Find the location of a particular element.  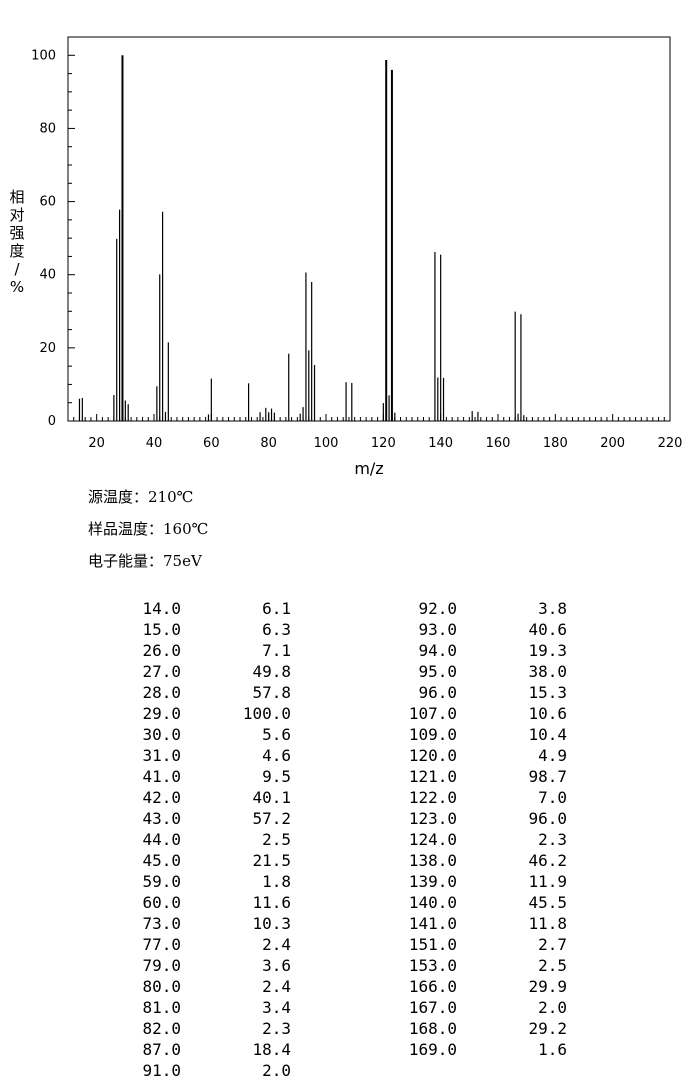

abundance-value: 9.5 is located at coordinates (276, 776).